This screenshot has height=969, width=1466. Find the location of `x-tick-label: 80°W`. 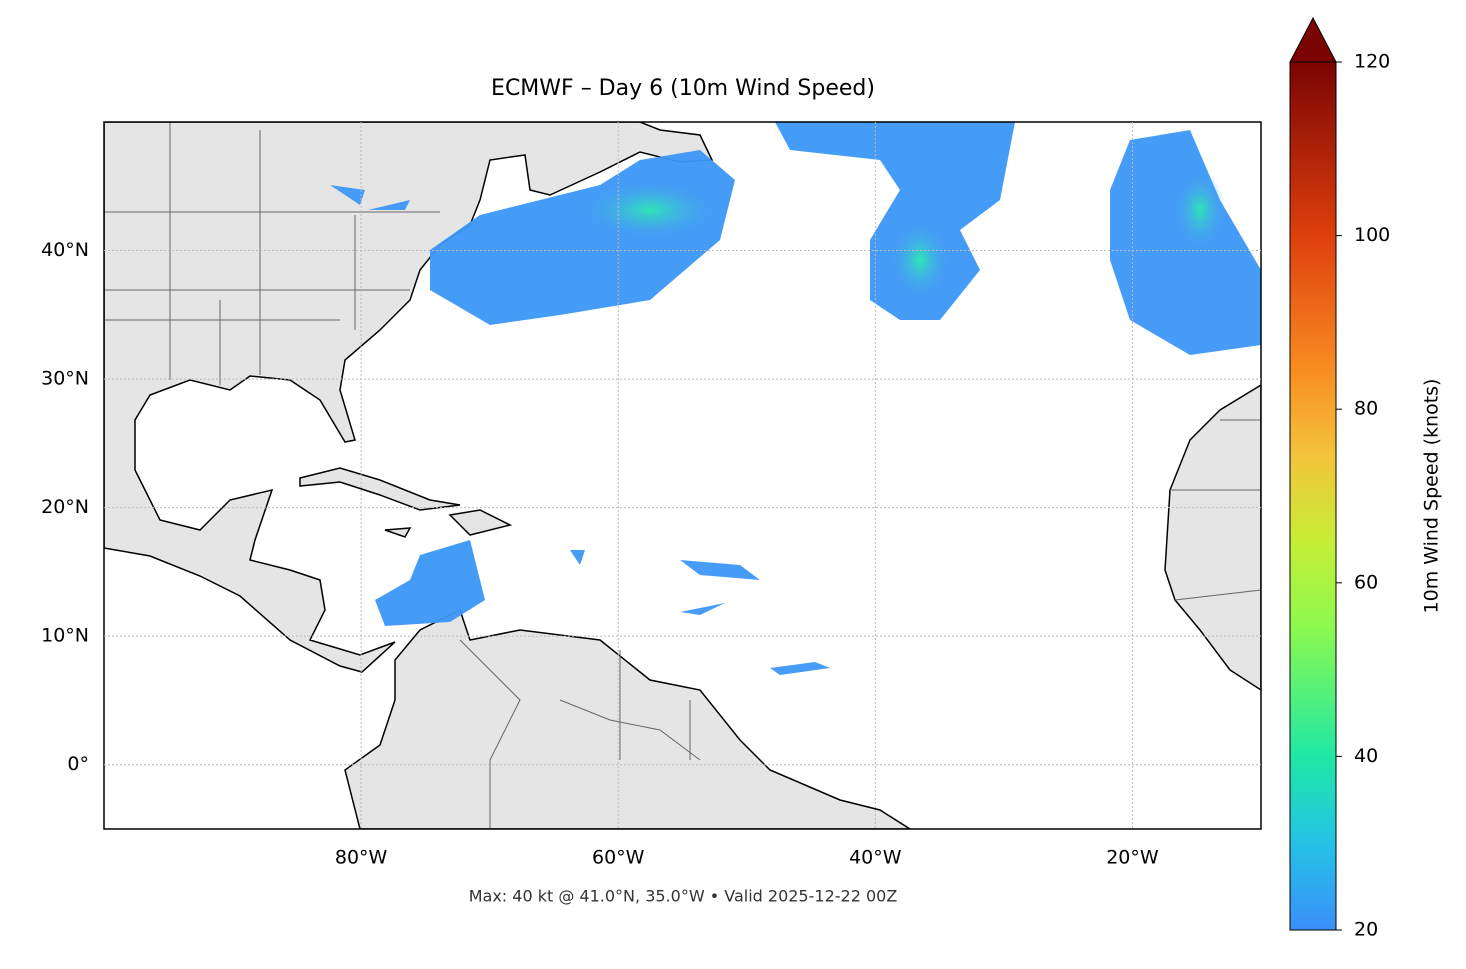

x-tick-label: 80°W is located at coordinates (361, 858).